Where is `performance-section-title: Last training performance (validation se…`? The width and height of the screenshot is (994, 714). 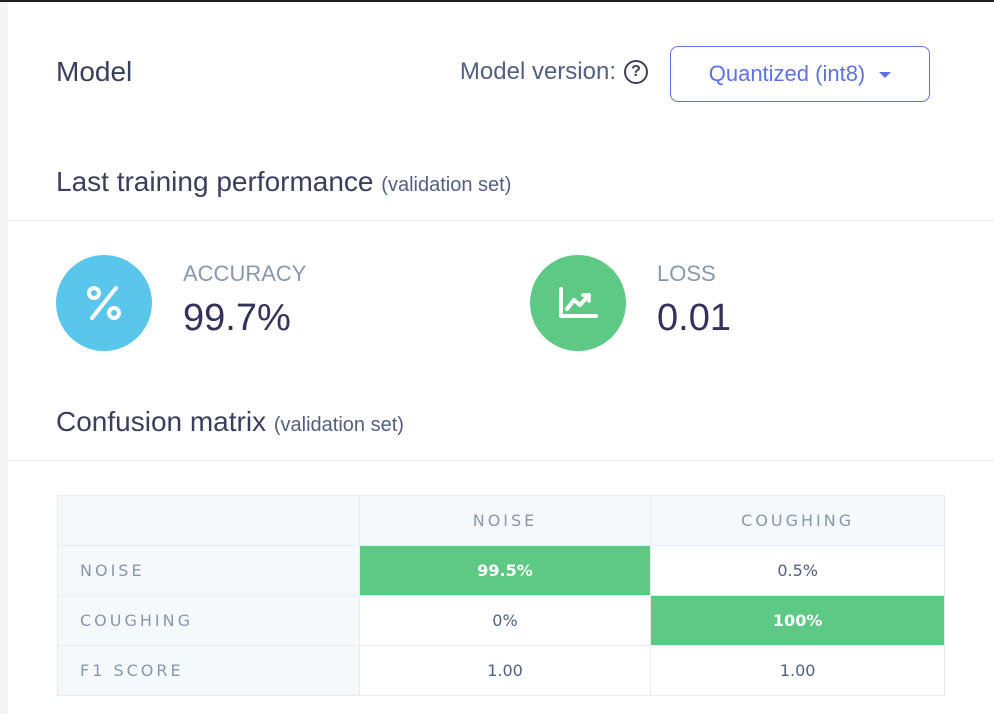 performance-section-title: Last training performance (validation se… is located at coordinates (283, 182).